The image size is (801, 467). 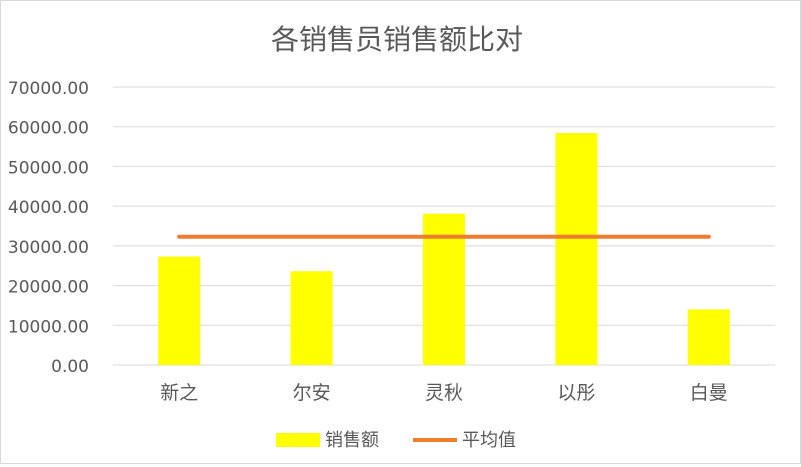 I want to click on legend: 销售额 平均值, so click(x=396, y=440).